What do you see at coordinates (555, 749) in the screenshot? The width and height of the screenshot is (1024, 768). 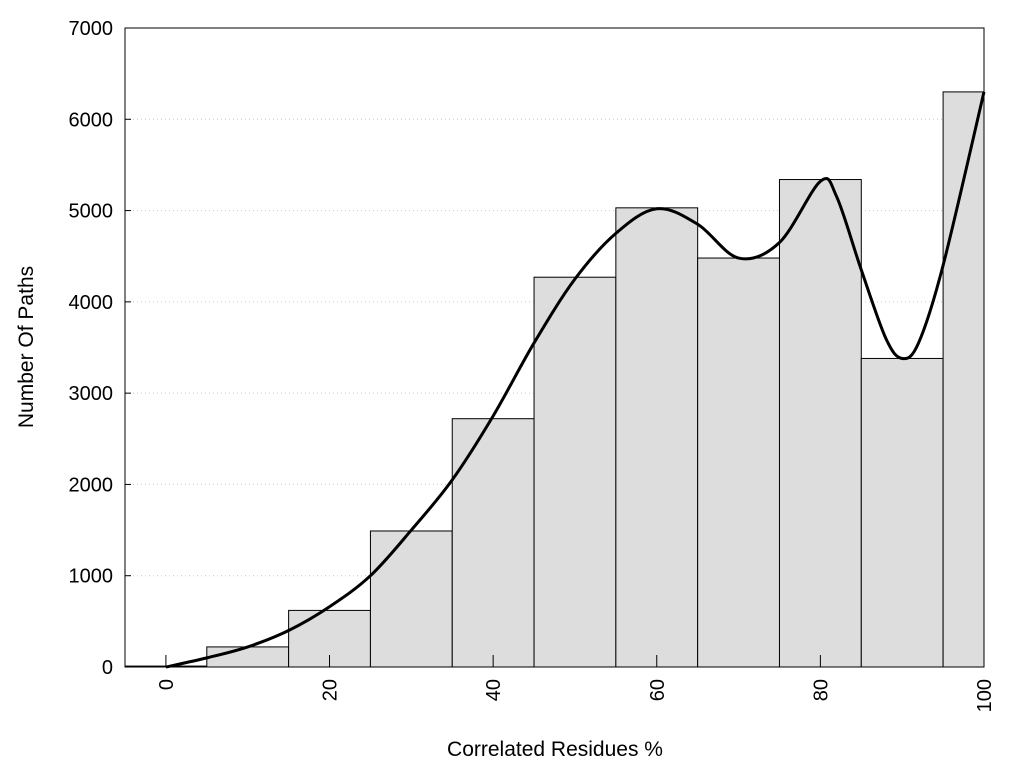 I see `x-axis-title: Correlated Residues %` at bounding box center [555, 749].